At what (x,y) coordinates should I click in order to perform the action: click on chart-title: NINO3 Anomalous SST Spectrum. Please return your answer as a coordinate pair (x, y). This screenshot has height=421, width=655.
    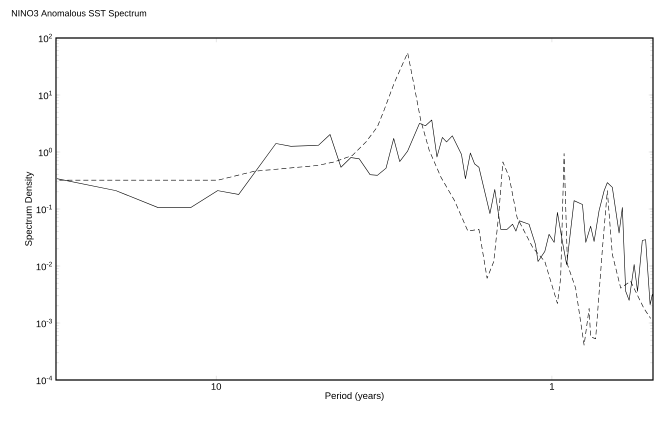
    Looking at the image, I should click on (79, 14).